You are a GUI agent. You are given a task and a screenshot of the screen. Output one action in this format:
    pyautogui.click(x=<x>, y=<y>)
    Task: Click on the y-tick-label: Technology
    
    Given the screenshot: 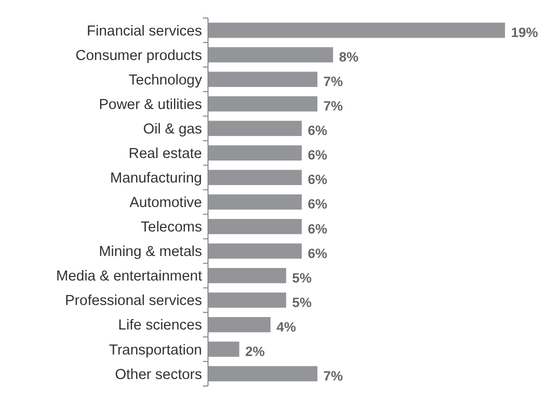 What is the action you would take?
    pyautogui.click(x=165, y=80)
    